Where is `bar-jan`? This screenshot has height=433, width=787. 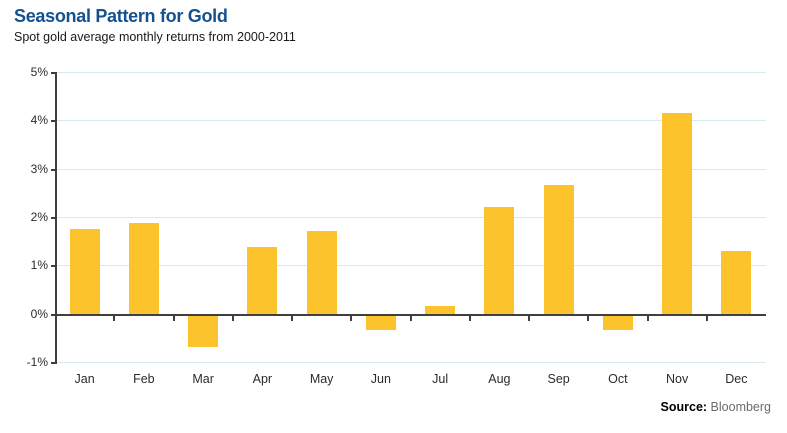 bar-jan is located at coordinates (84, 271).